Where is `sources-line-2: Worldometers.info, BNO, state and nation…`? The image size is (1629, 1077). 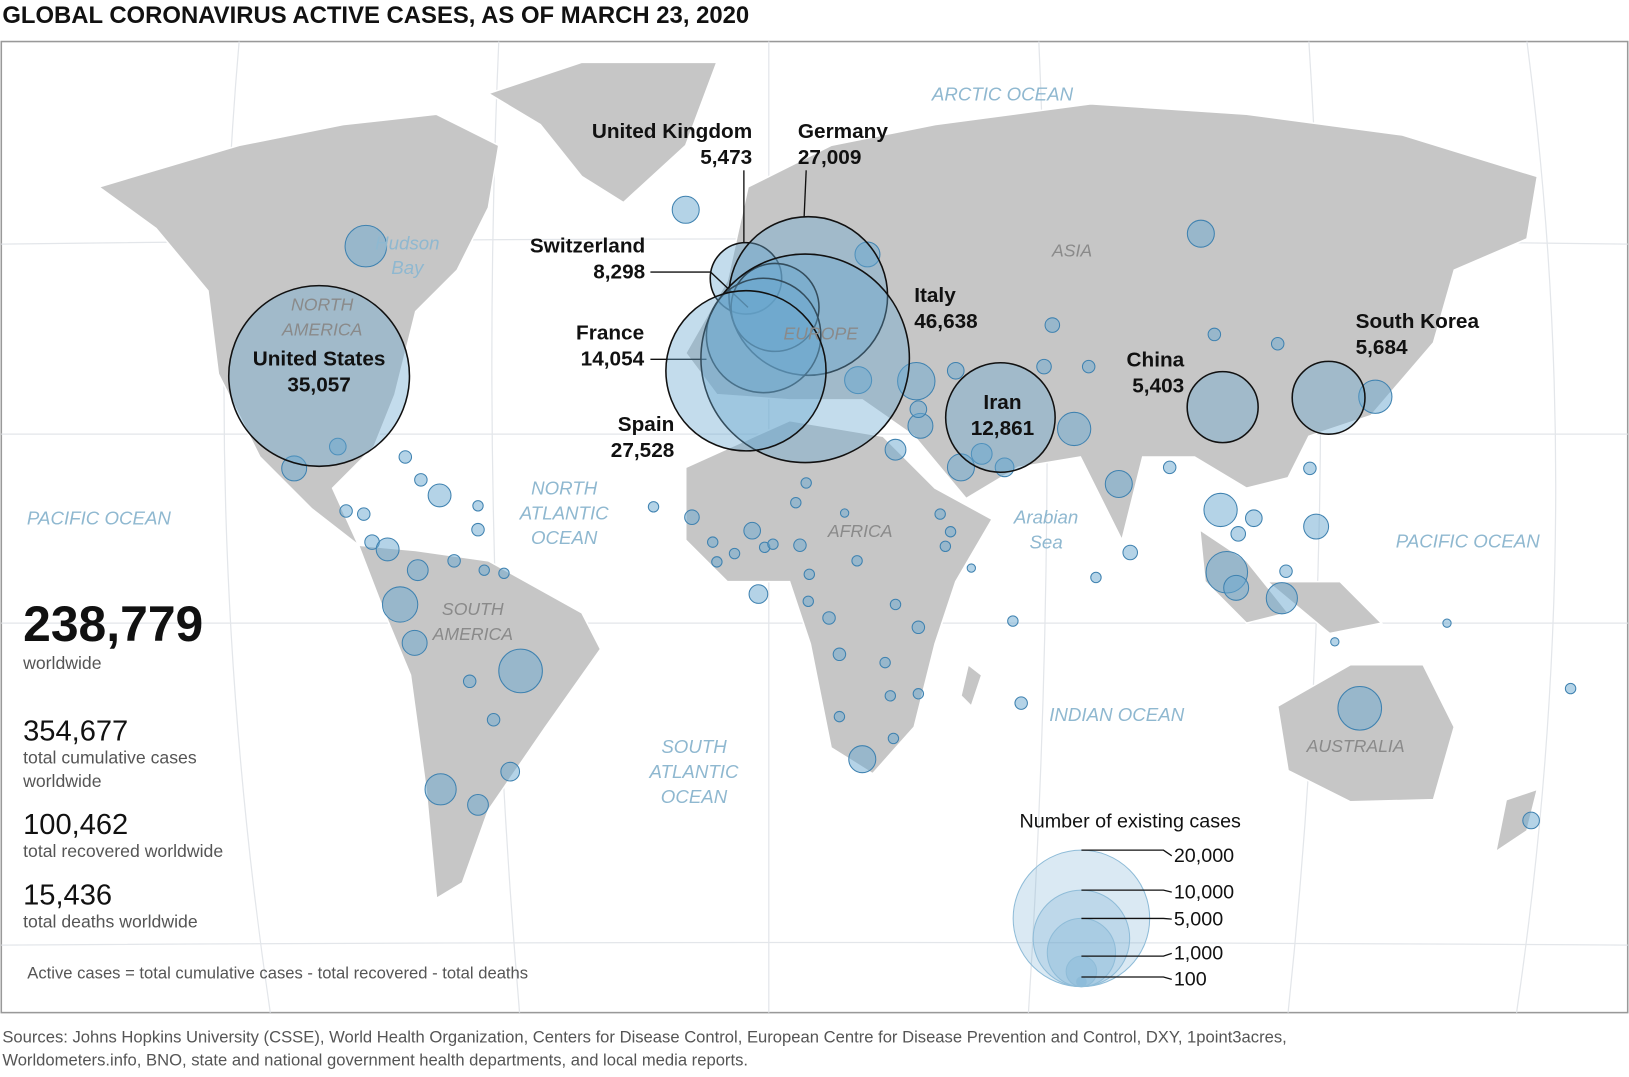 sources-line-2: Worldometers.info, BNO, state and nation… is located at coordinates (375, 1060).